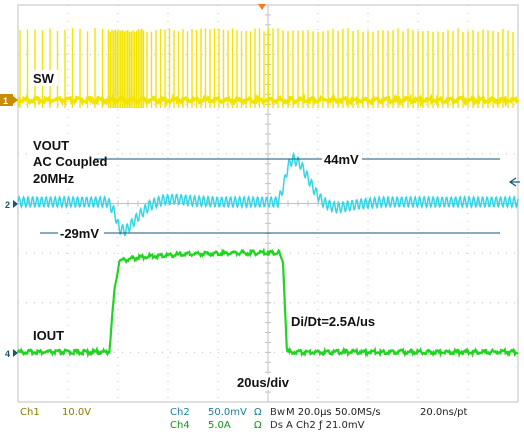 The width and height of the screenshot is (524, 434). Describe the element at coordinates (63, 161) in the screenshot. I see `coupling-label-bg` at that location.